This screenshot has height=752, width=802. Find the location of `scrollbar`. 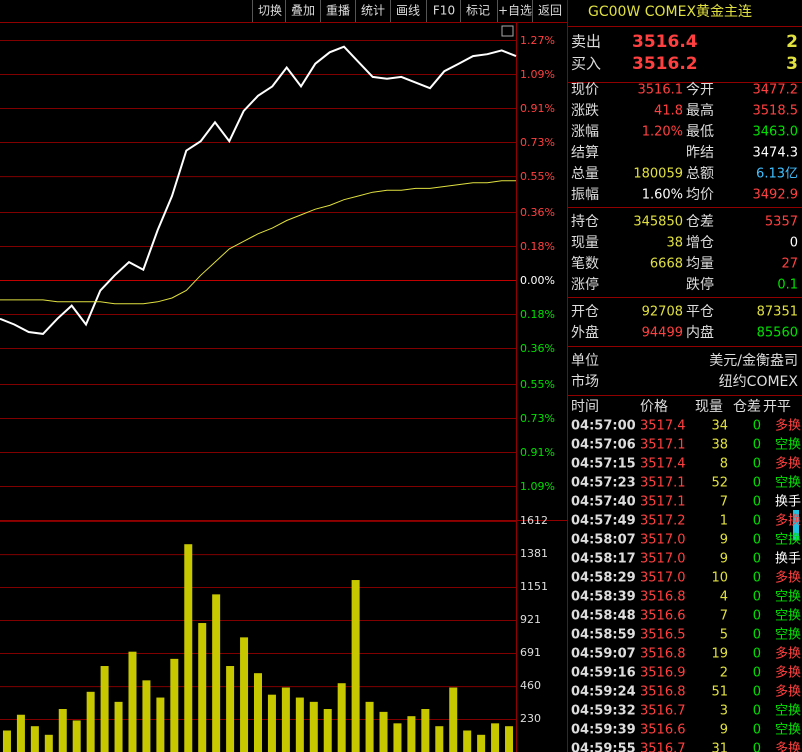

scrollbar is located at coordinates (796, 525).